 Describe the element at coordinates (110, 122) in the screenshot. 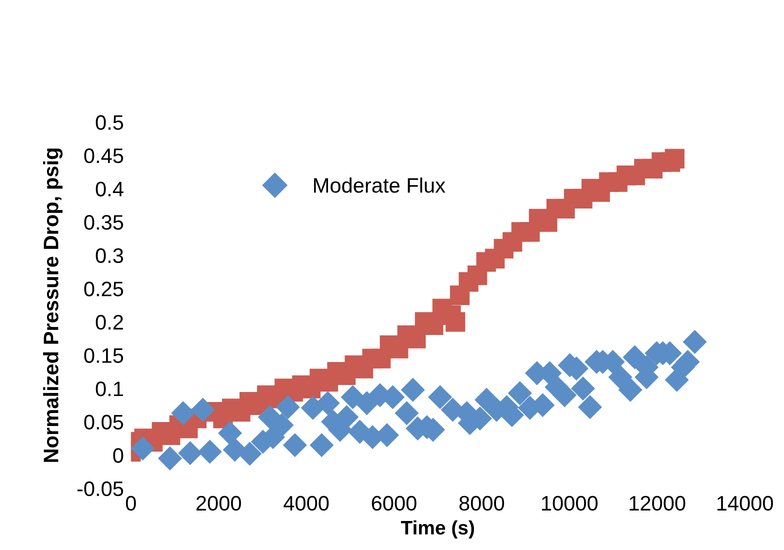

I see `y-tick-label: 0.5` at that location.